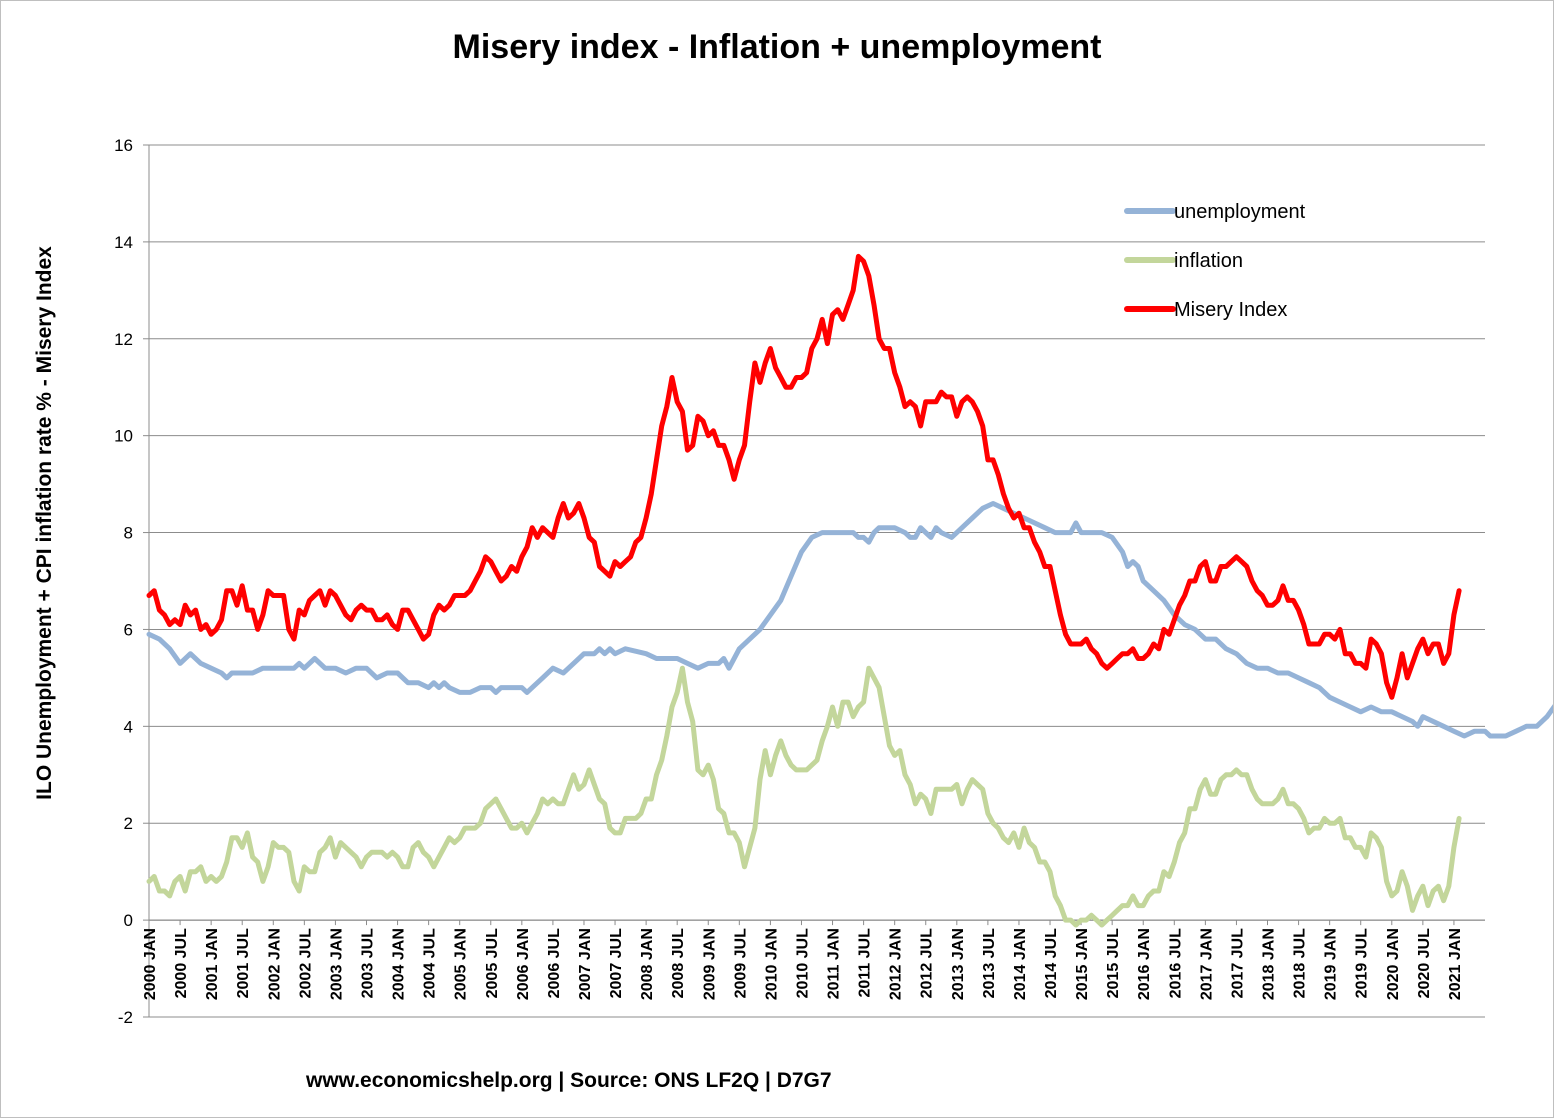 The height and width of the screenshot is (1118, 1554). I want to click on x-tick-label: 2009 JAN, so click(709, 964).